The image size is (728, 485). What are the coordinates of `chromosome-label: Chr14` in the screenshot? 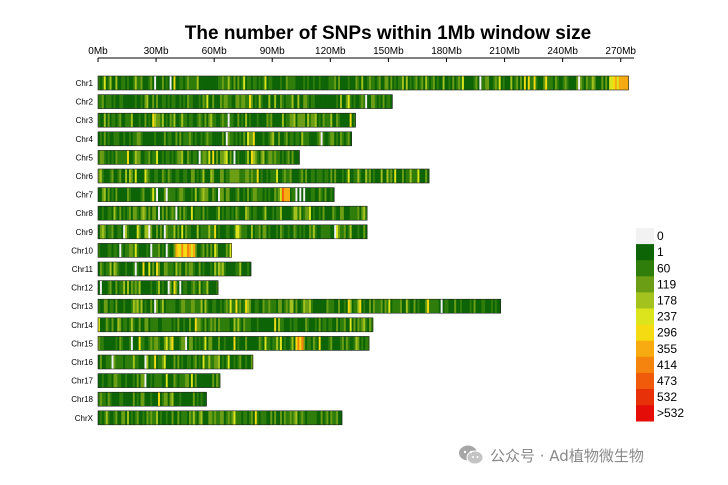 It's located at (82, 325).